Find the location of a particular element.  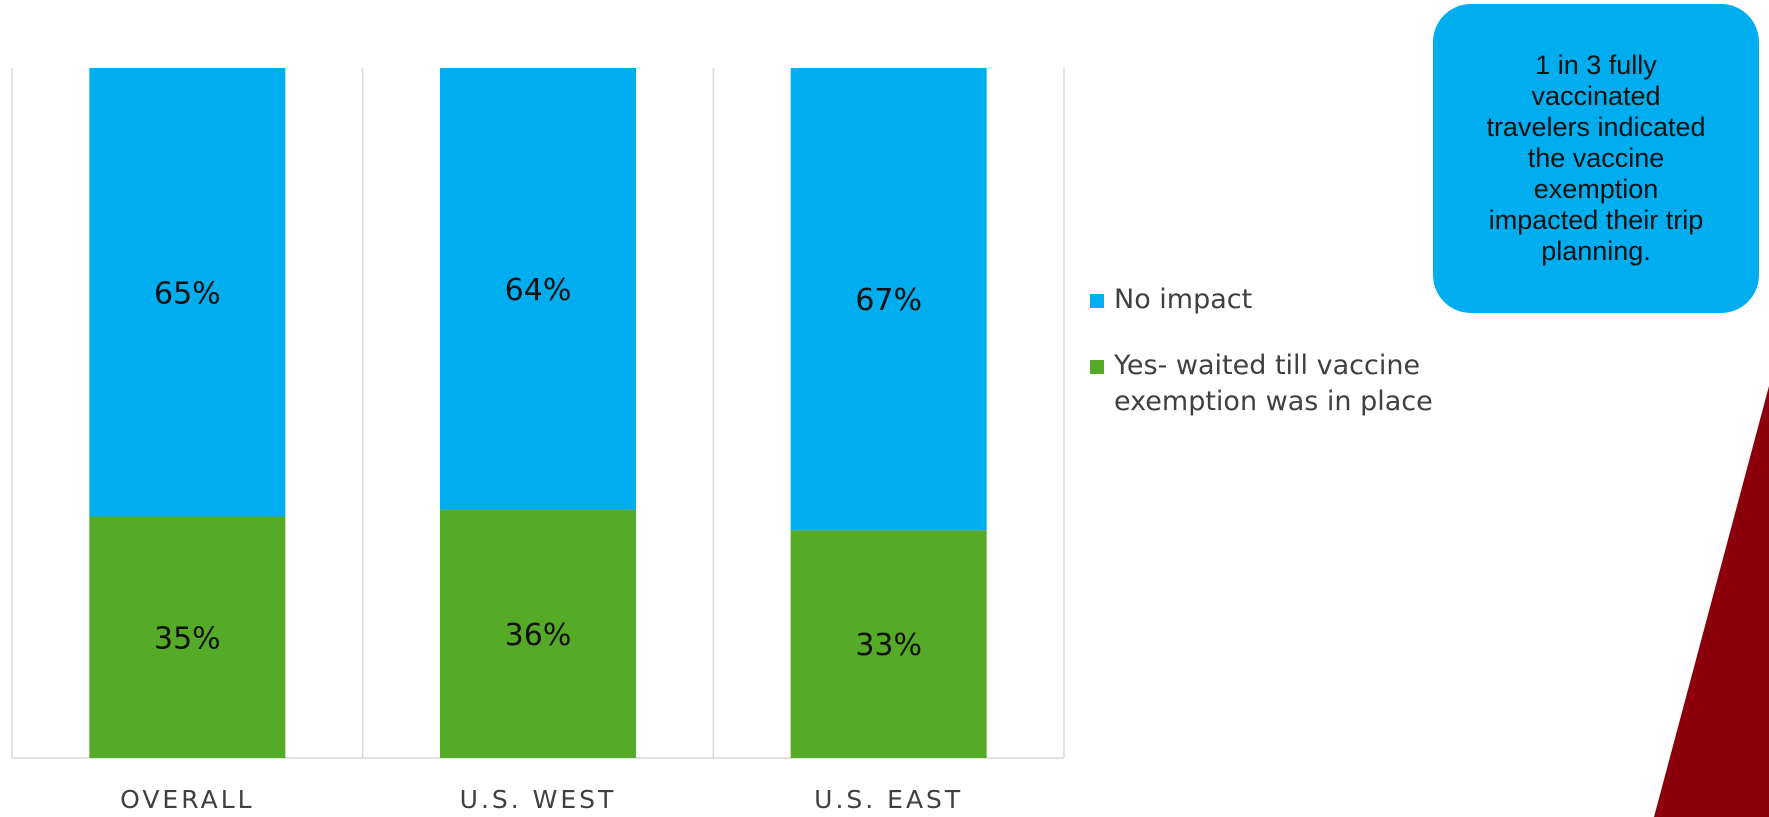

x-tick-label-2: U.S. EAST is located at coordinates (888, 799).